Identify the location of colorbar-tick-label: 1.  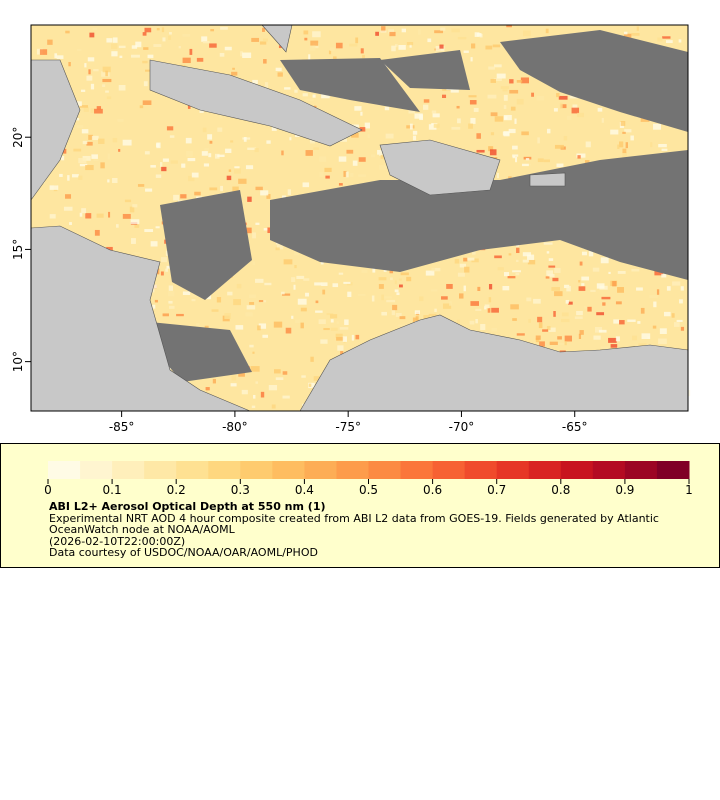
(689, 489).